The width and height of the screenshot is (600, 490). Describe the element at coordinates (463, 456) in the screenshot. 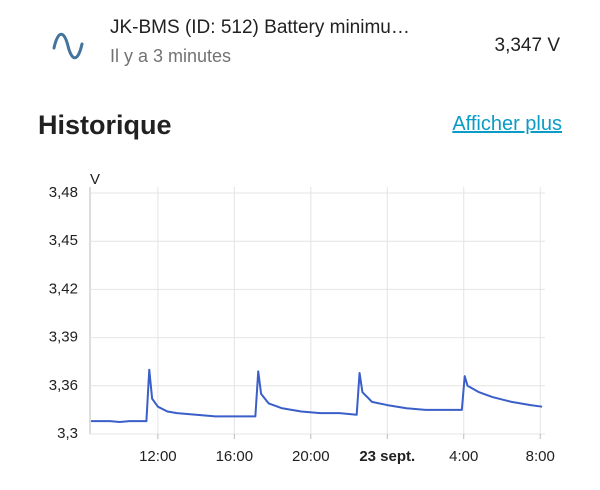

I see `x-tick-label: 4:00` at that location.